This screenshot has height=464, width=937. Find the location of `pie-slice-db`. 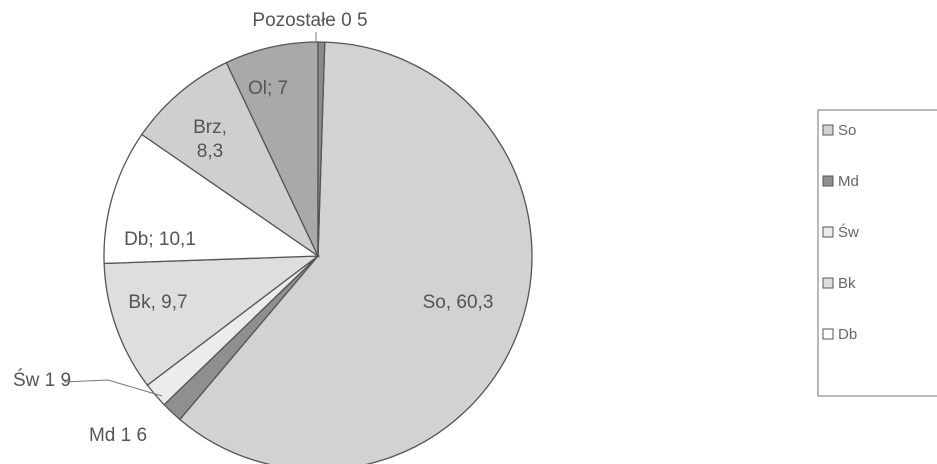

pie-slice-db is located at coordinates (211, 199).